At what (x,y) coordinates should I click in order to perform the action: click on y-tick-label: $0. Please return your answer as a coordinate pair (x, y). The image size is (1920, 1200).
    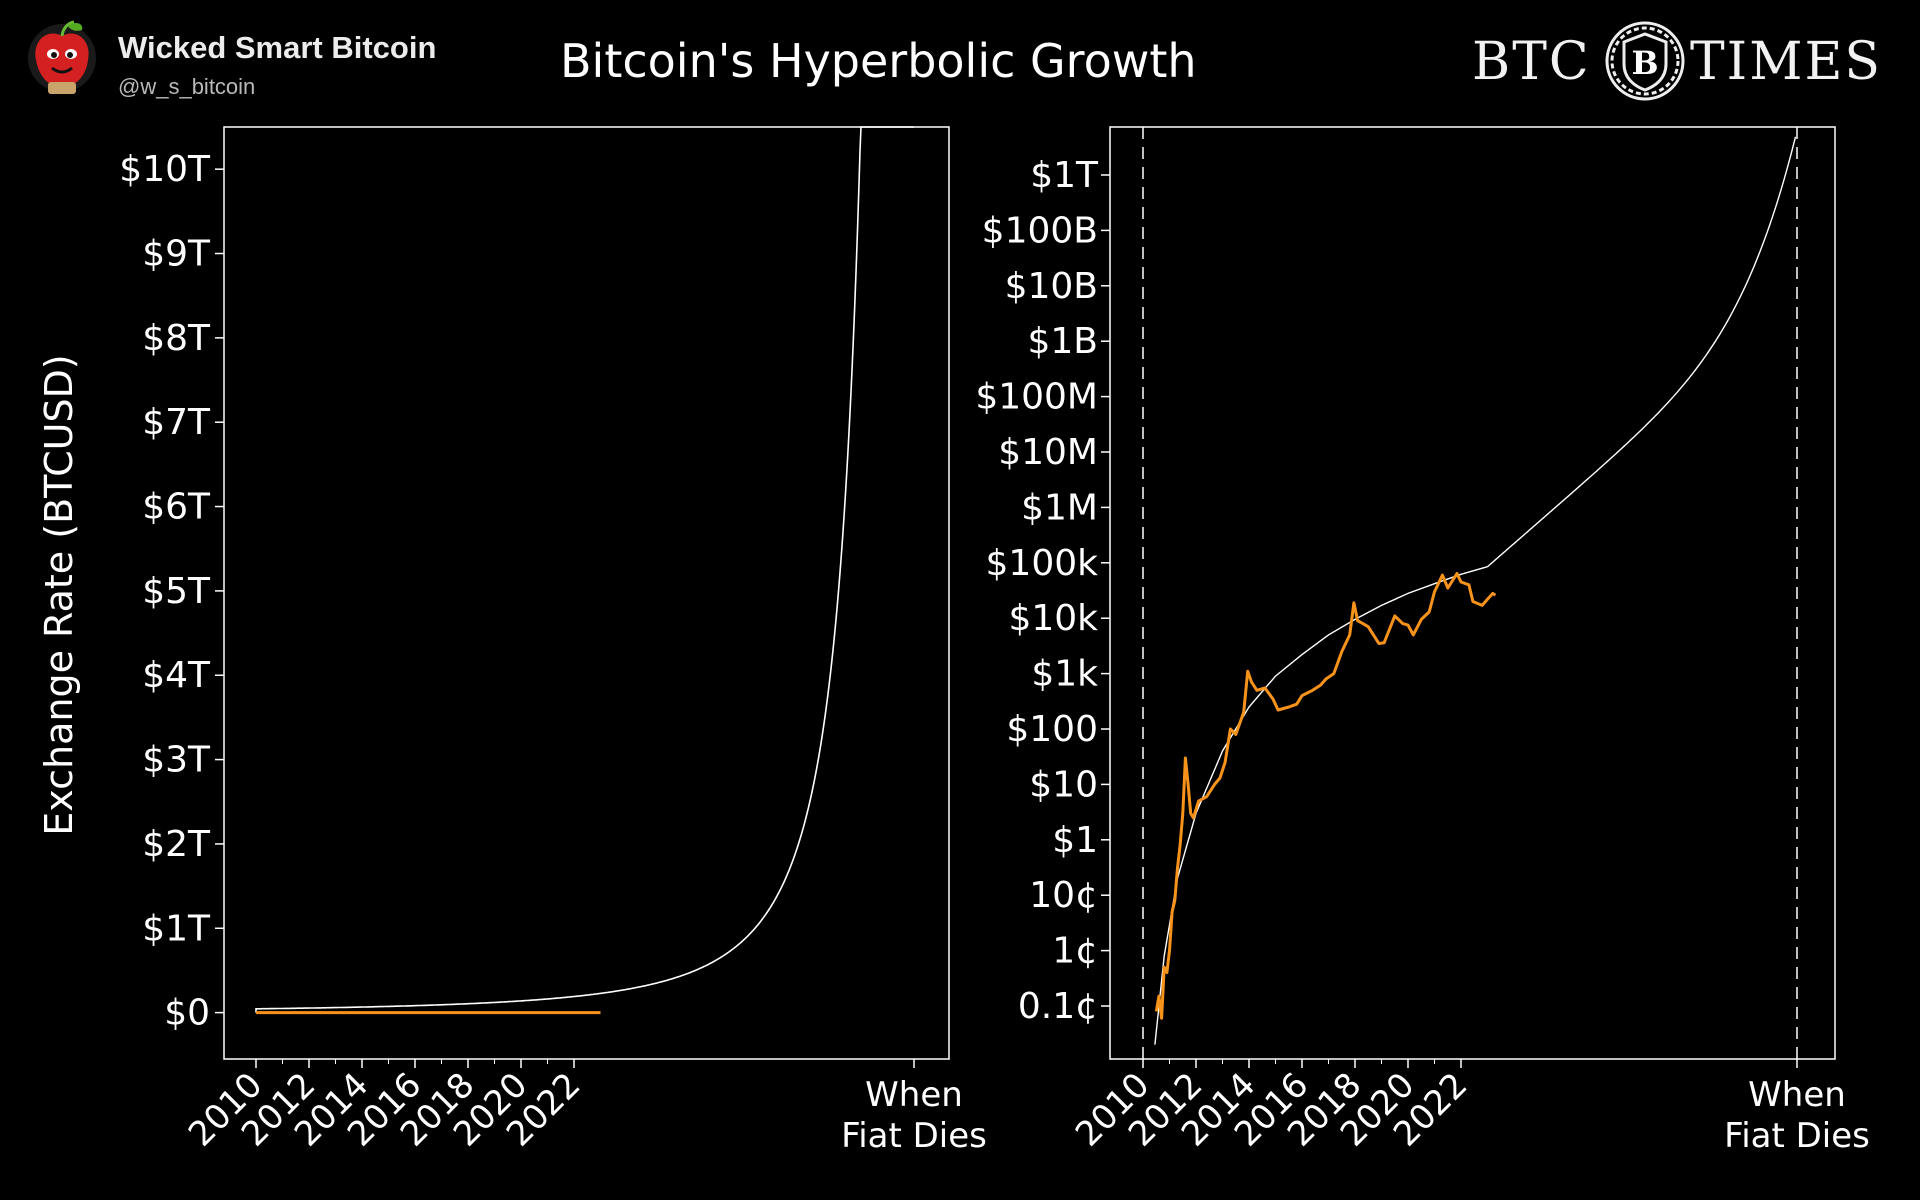
    Looking at the image, I should click on (187, 1013).